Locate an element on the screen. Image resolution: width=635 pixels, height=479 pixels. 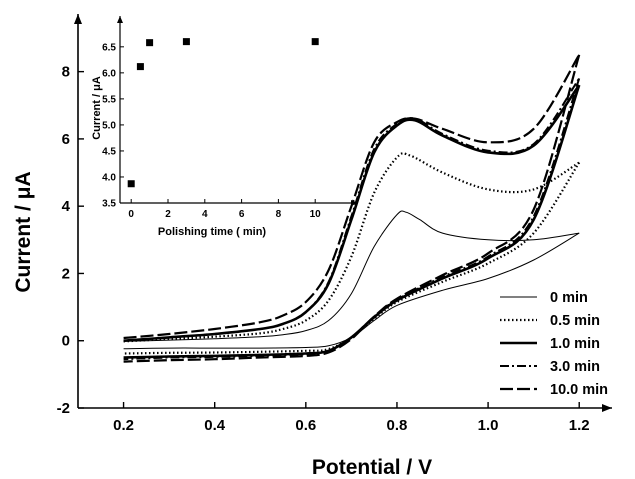
legend-label: 3.0 min is located at coordinates (575, 367).